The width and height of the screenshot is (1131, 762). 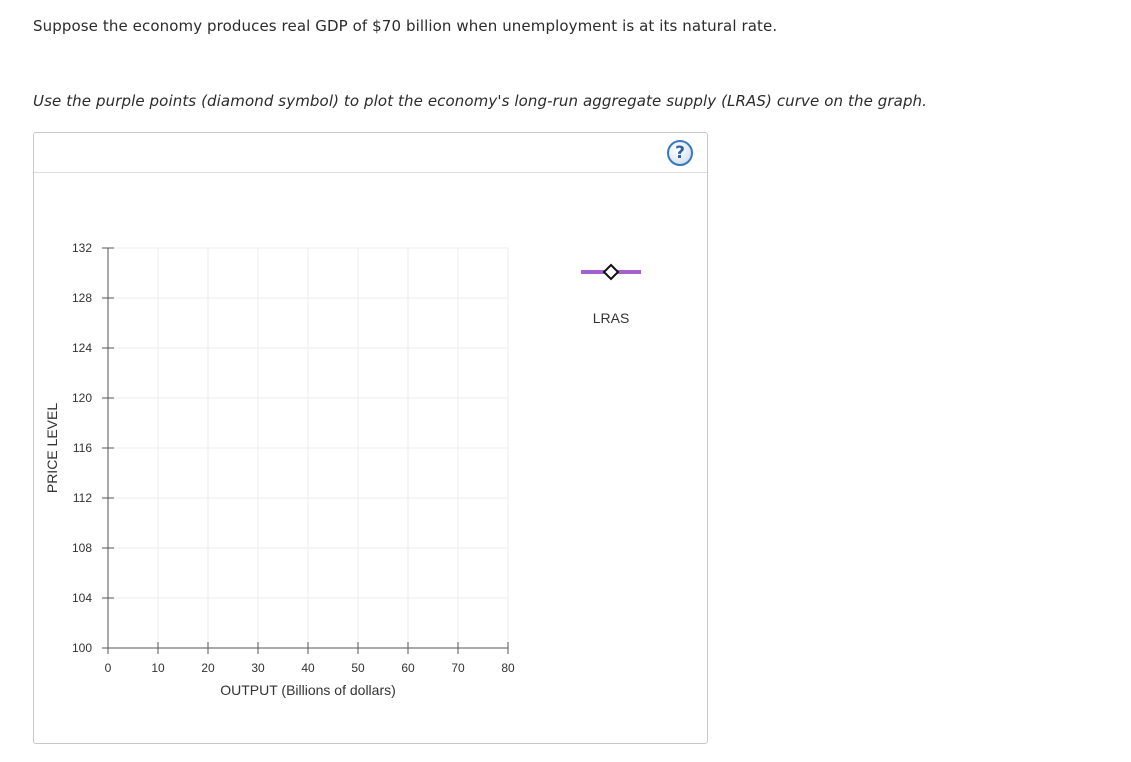 I want to click on y-tick-label: 108, so click(x=82, y=548).